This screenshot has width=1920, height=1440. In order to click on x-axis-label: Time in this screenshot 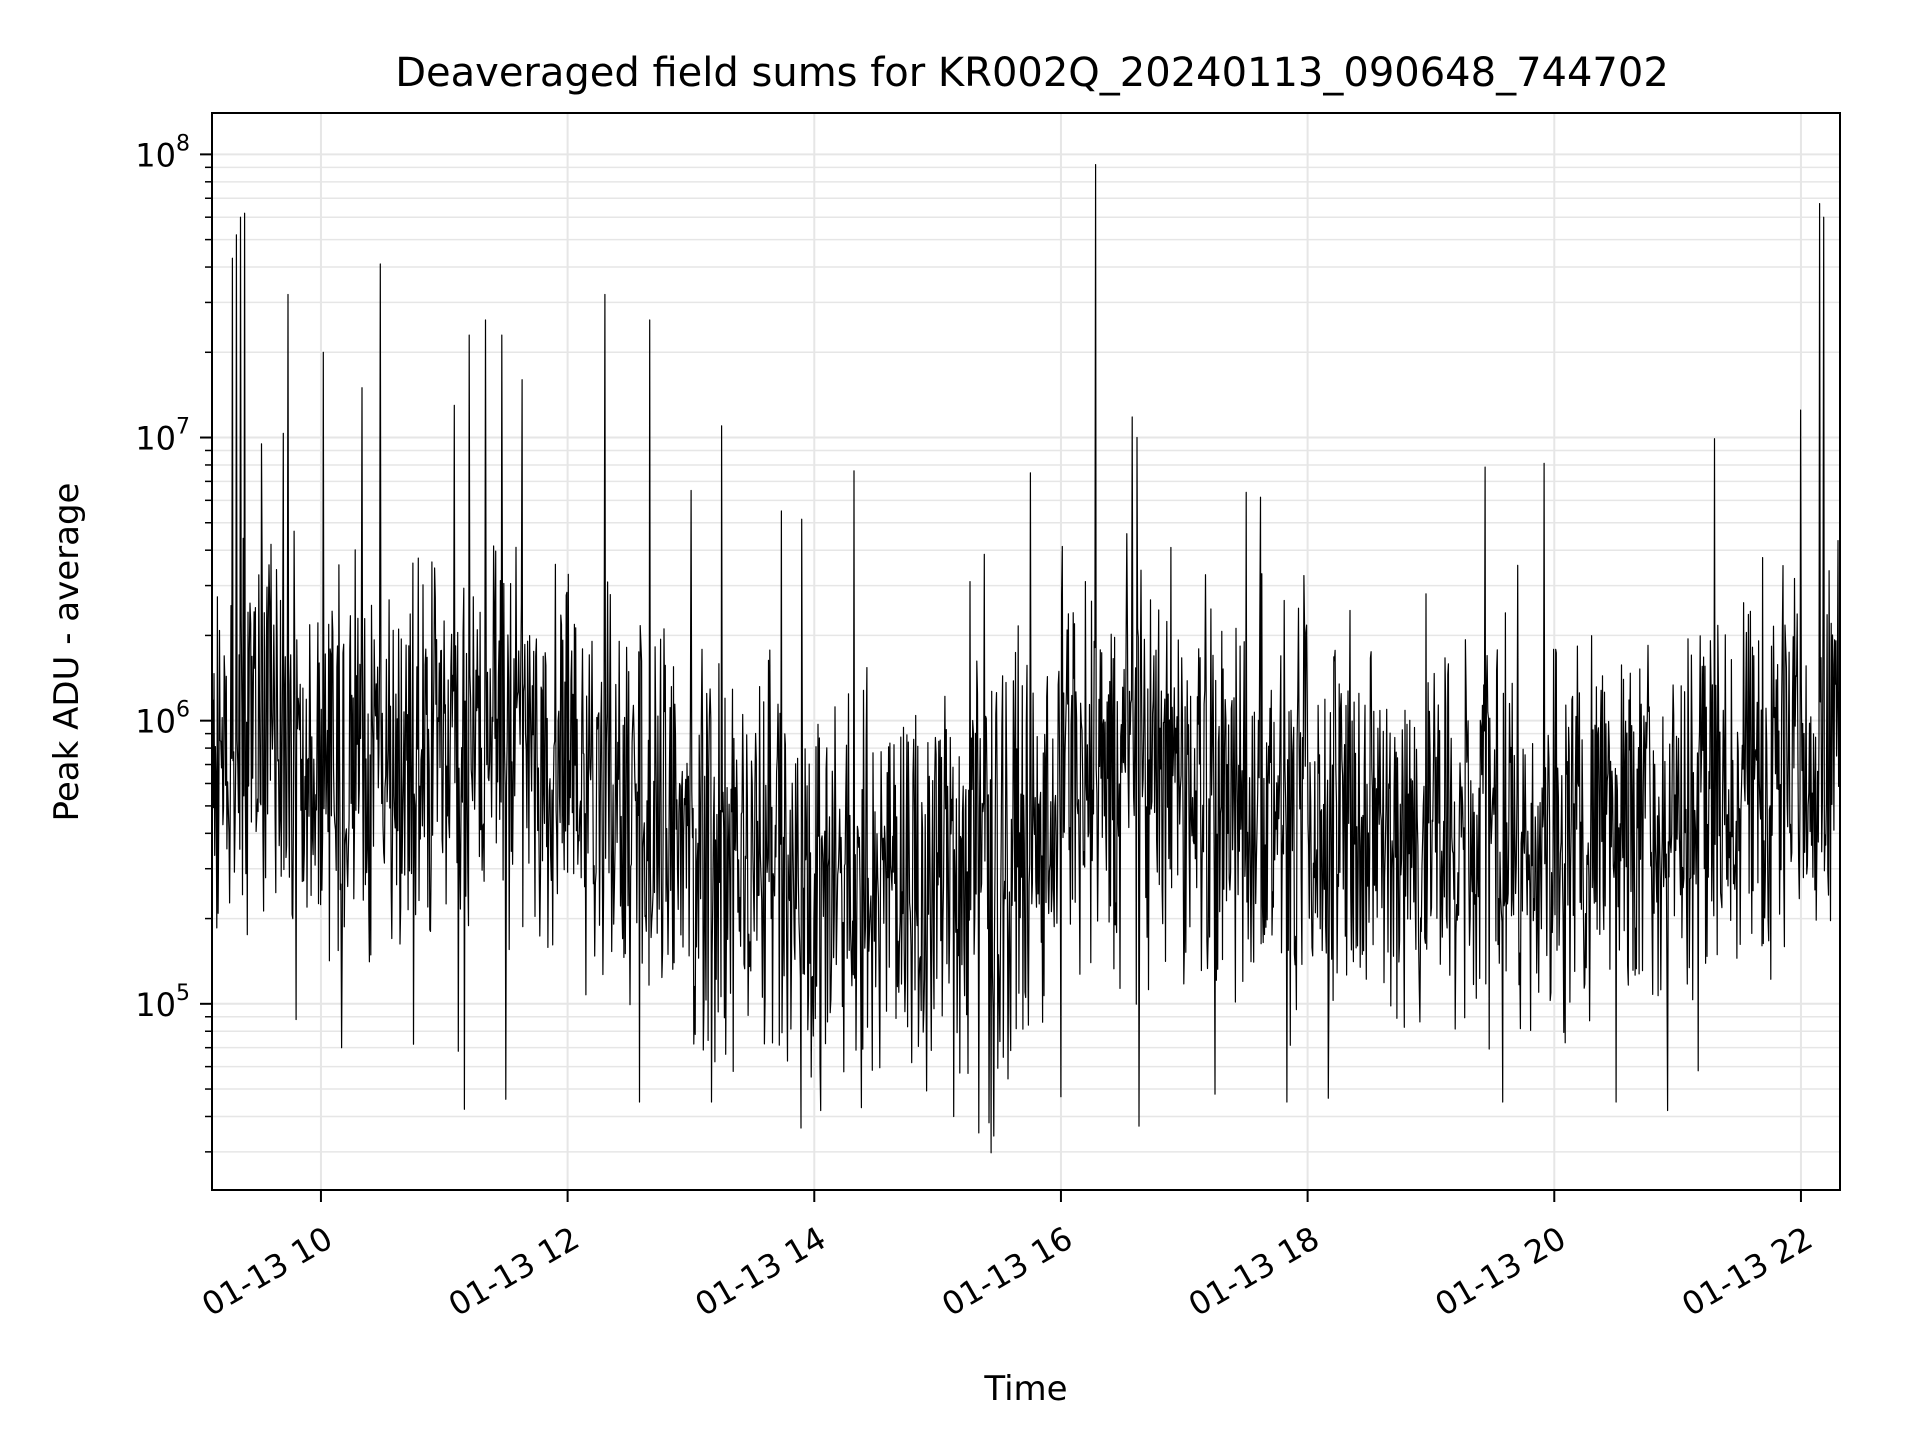, I will do `click(1025, 1389)`.